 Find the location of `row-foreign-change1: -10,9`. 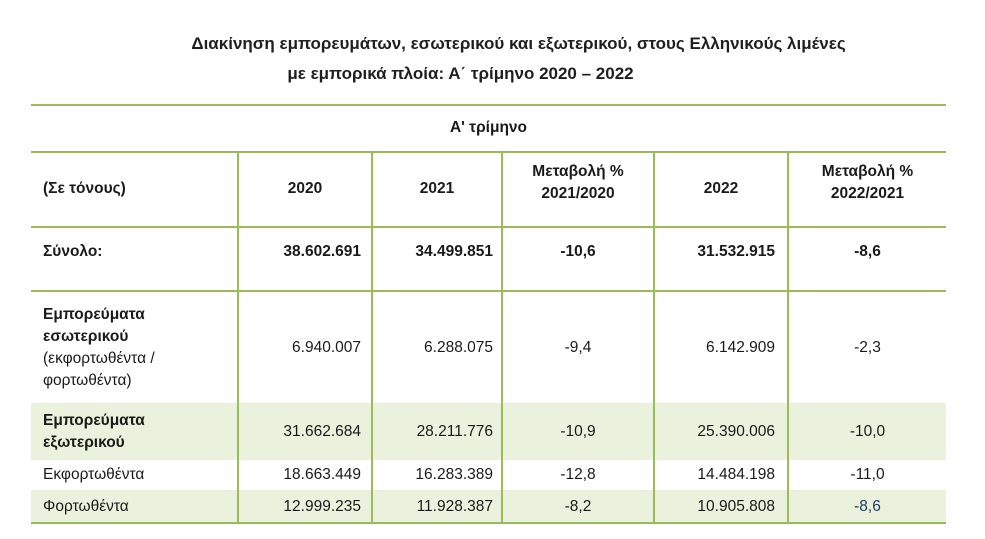

row-foreign-change1: -10,9 is located at coordinates (578, 431).